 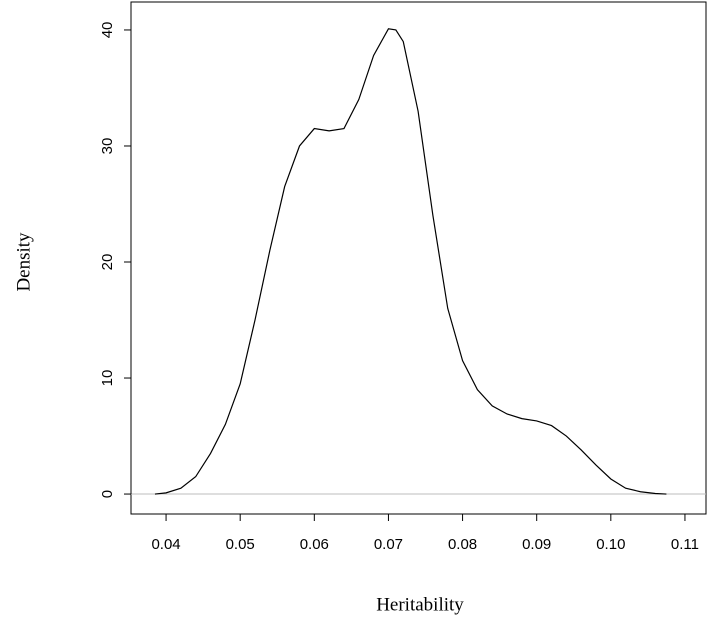 I want to click on x-tick-label: 0.11, so click(x=685, y=544).